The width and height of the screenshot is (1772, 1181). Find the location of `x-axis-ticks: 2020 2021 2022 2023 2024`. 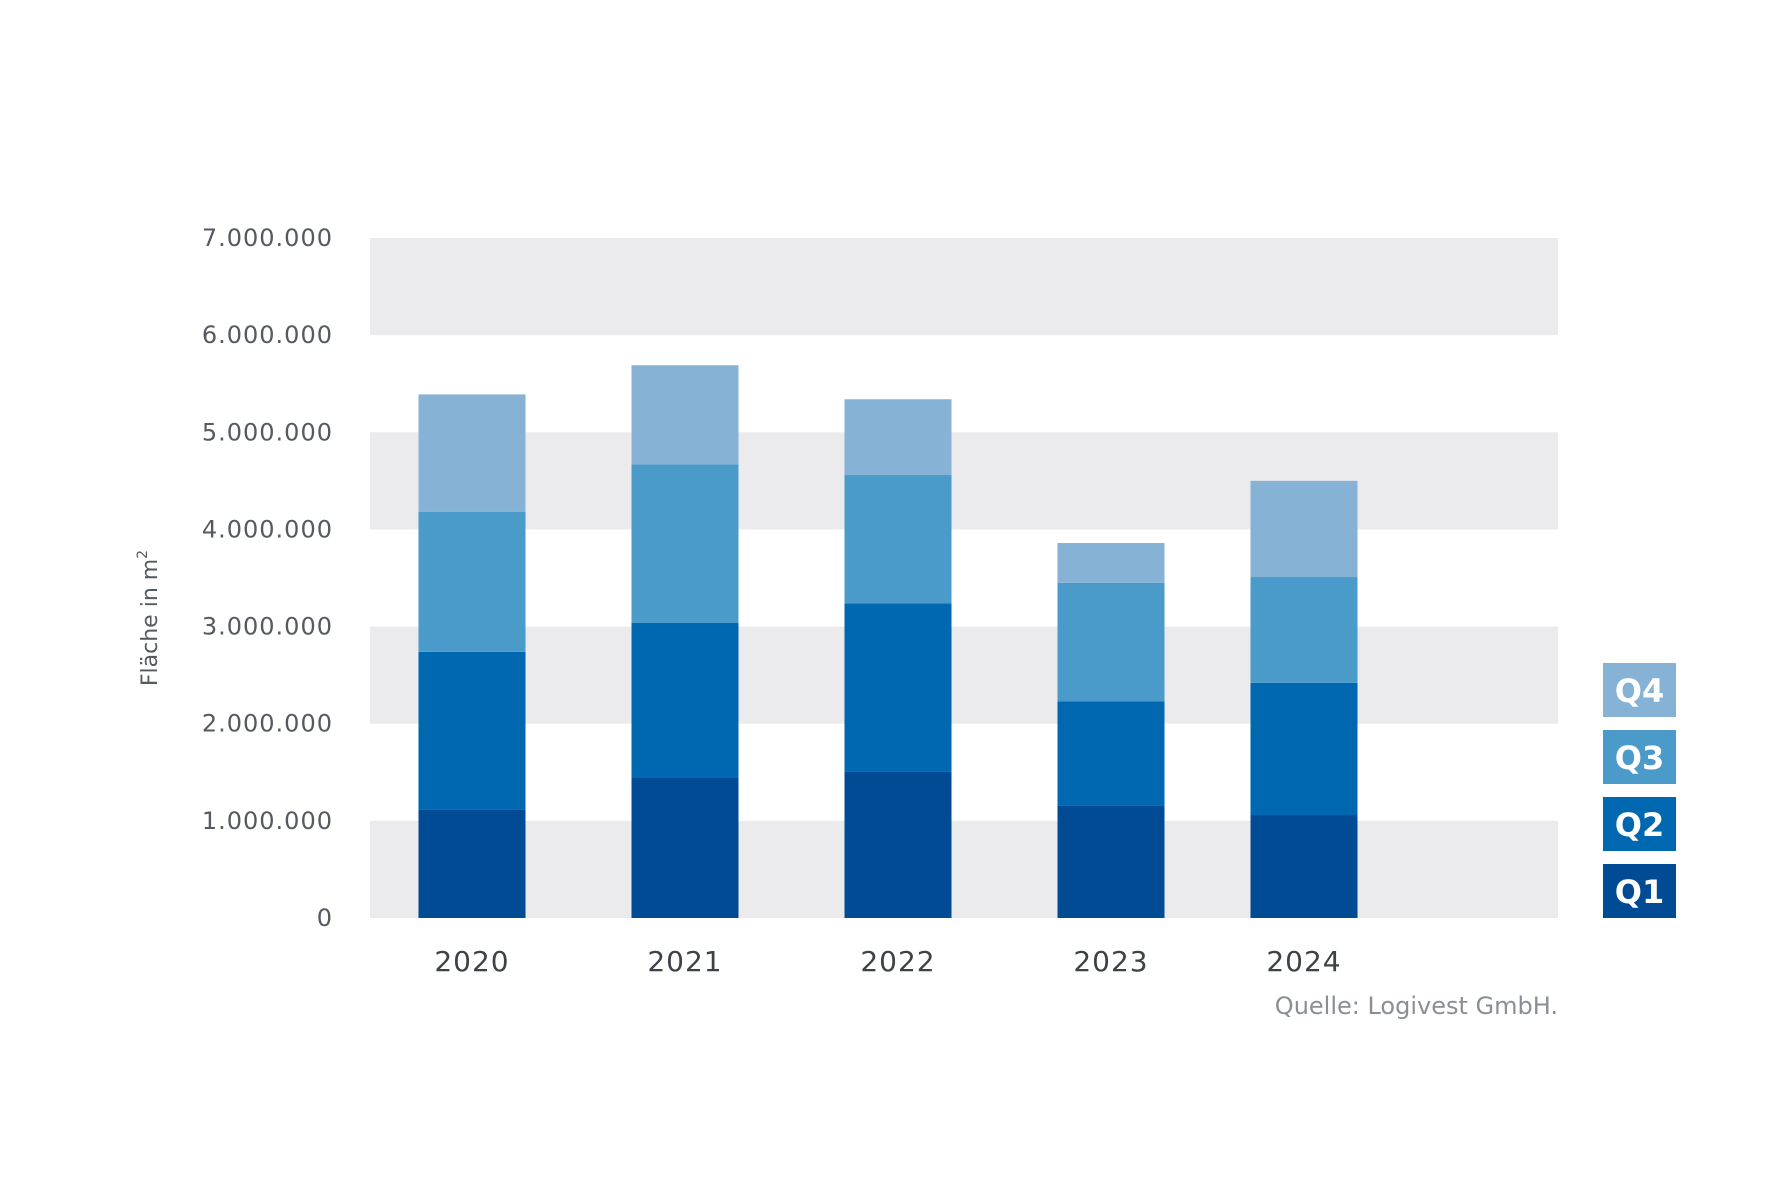

x-axis-ticks: 2020 2021 2022 2023 2024 is located at coordinates (887, 961).